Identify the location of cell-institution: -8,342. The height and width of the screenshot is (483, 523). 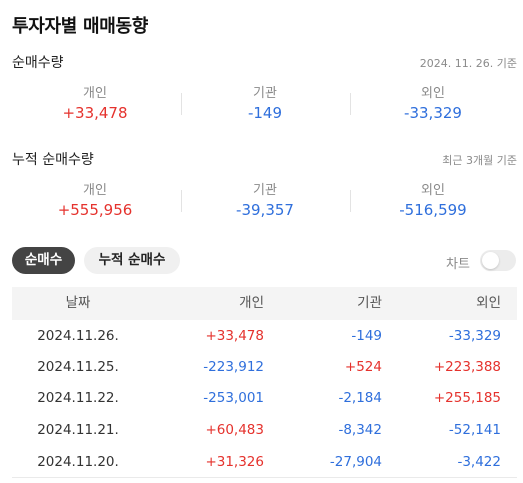
(360, 430).